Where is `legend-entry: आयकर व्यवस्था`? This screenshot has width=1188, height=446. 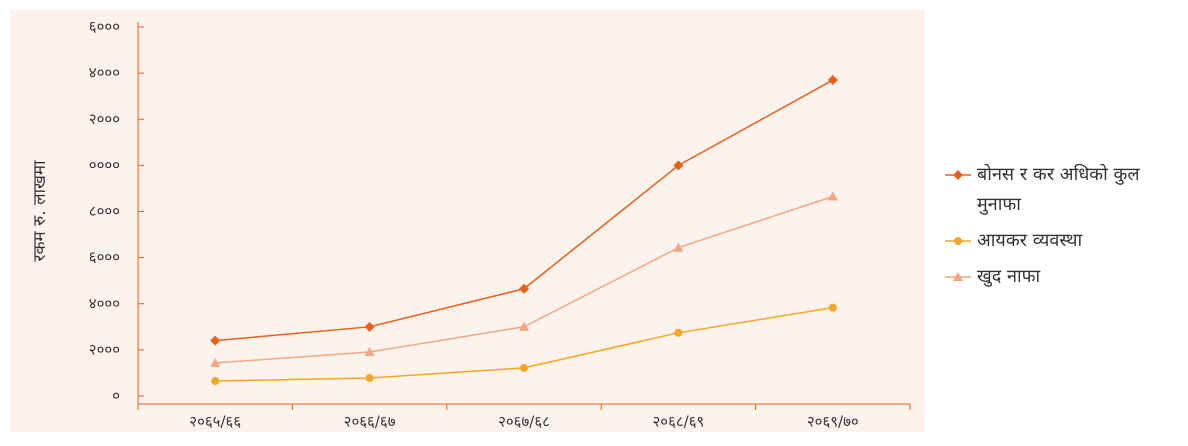
legend-entry: आयकर व्यवस्था is located at coordinates (1062, 241).